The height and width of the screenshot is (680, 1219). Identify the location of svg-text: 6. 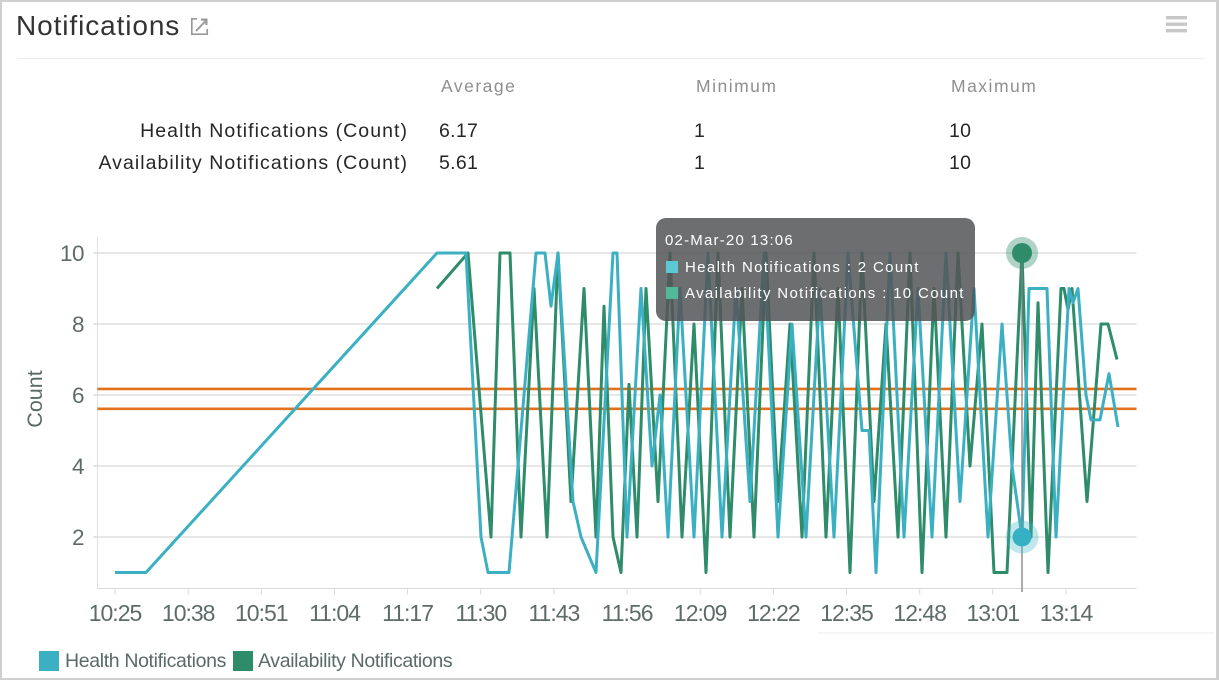
(78, 395).